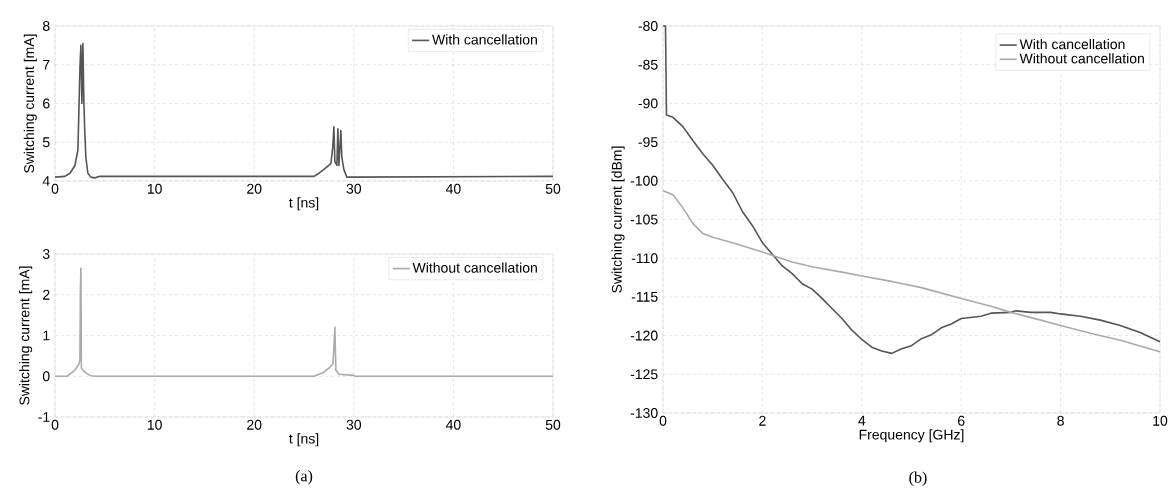 Image resolution: width=1172 pixels, height=494 pixels. Describe the element at coordinates (644, 413) in the screenshot. I see `y-tick-label: -130` at that location.